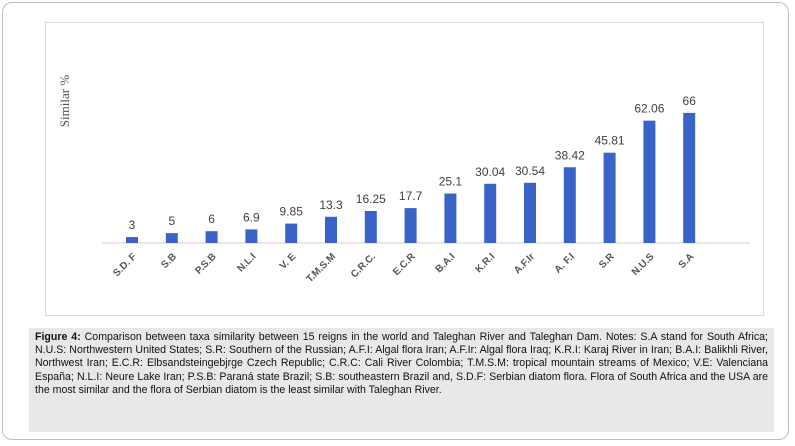 The height and width of the screenshot is (446, 795). Describe the element at coordinates (690, 101) in the screenshot. I see `data-label-14: 66` at that location.